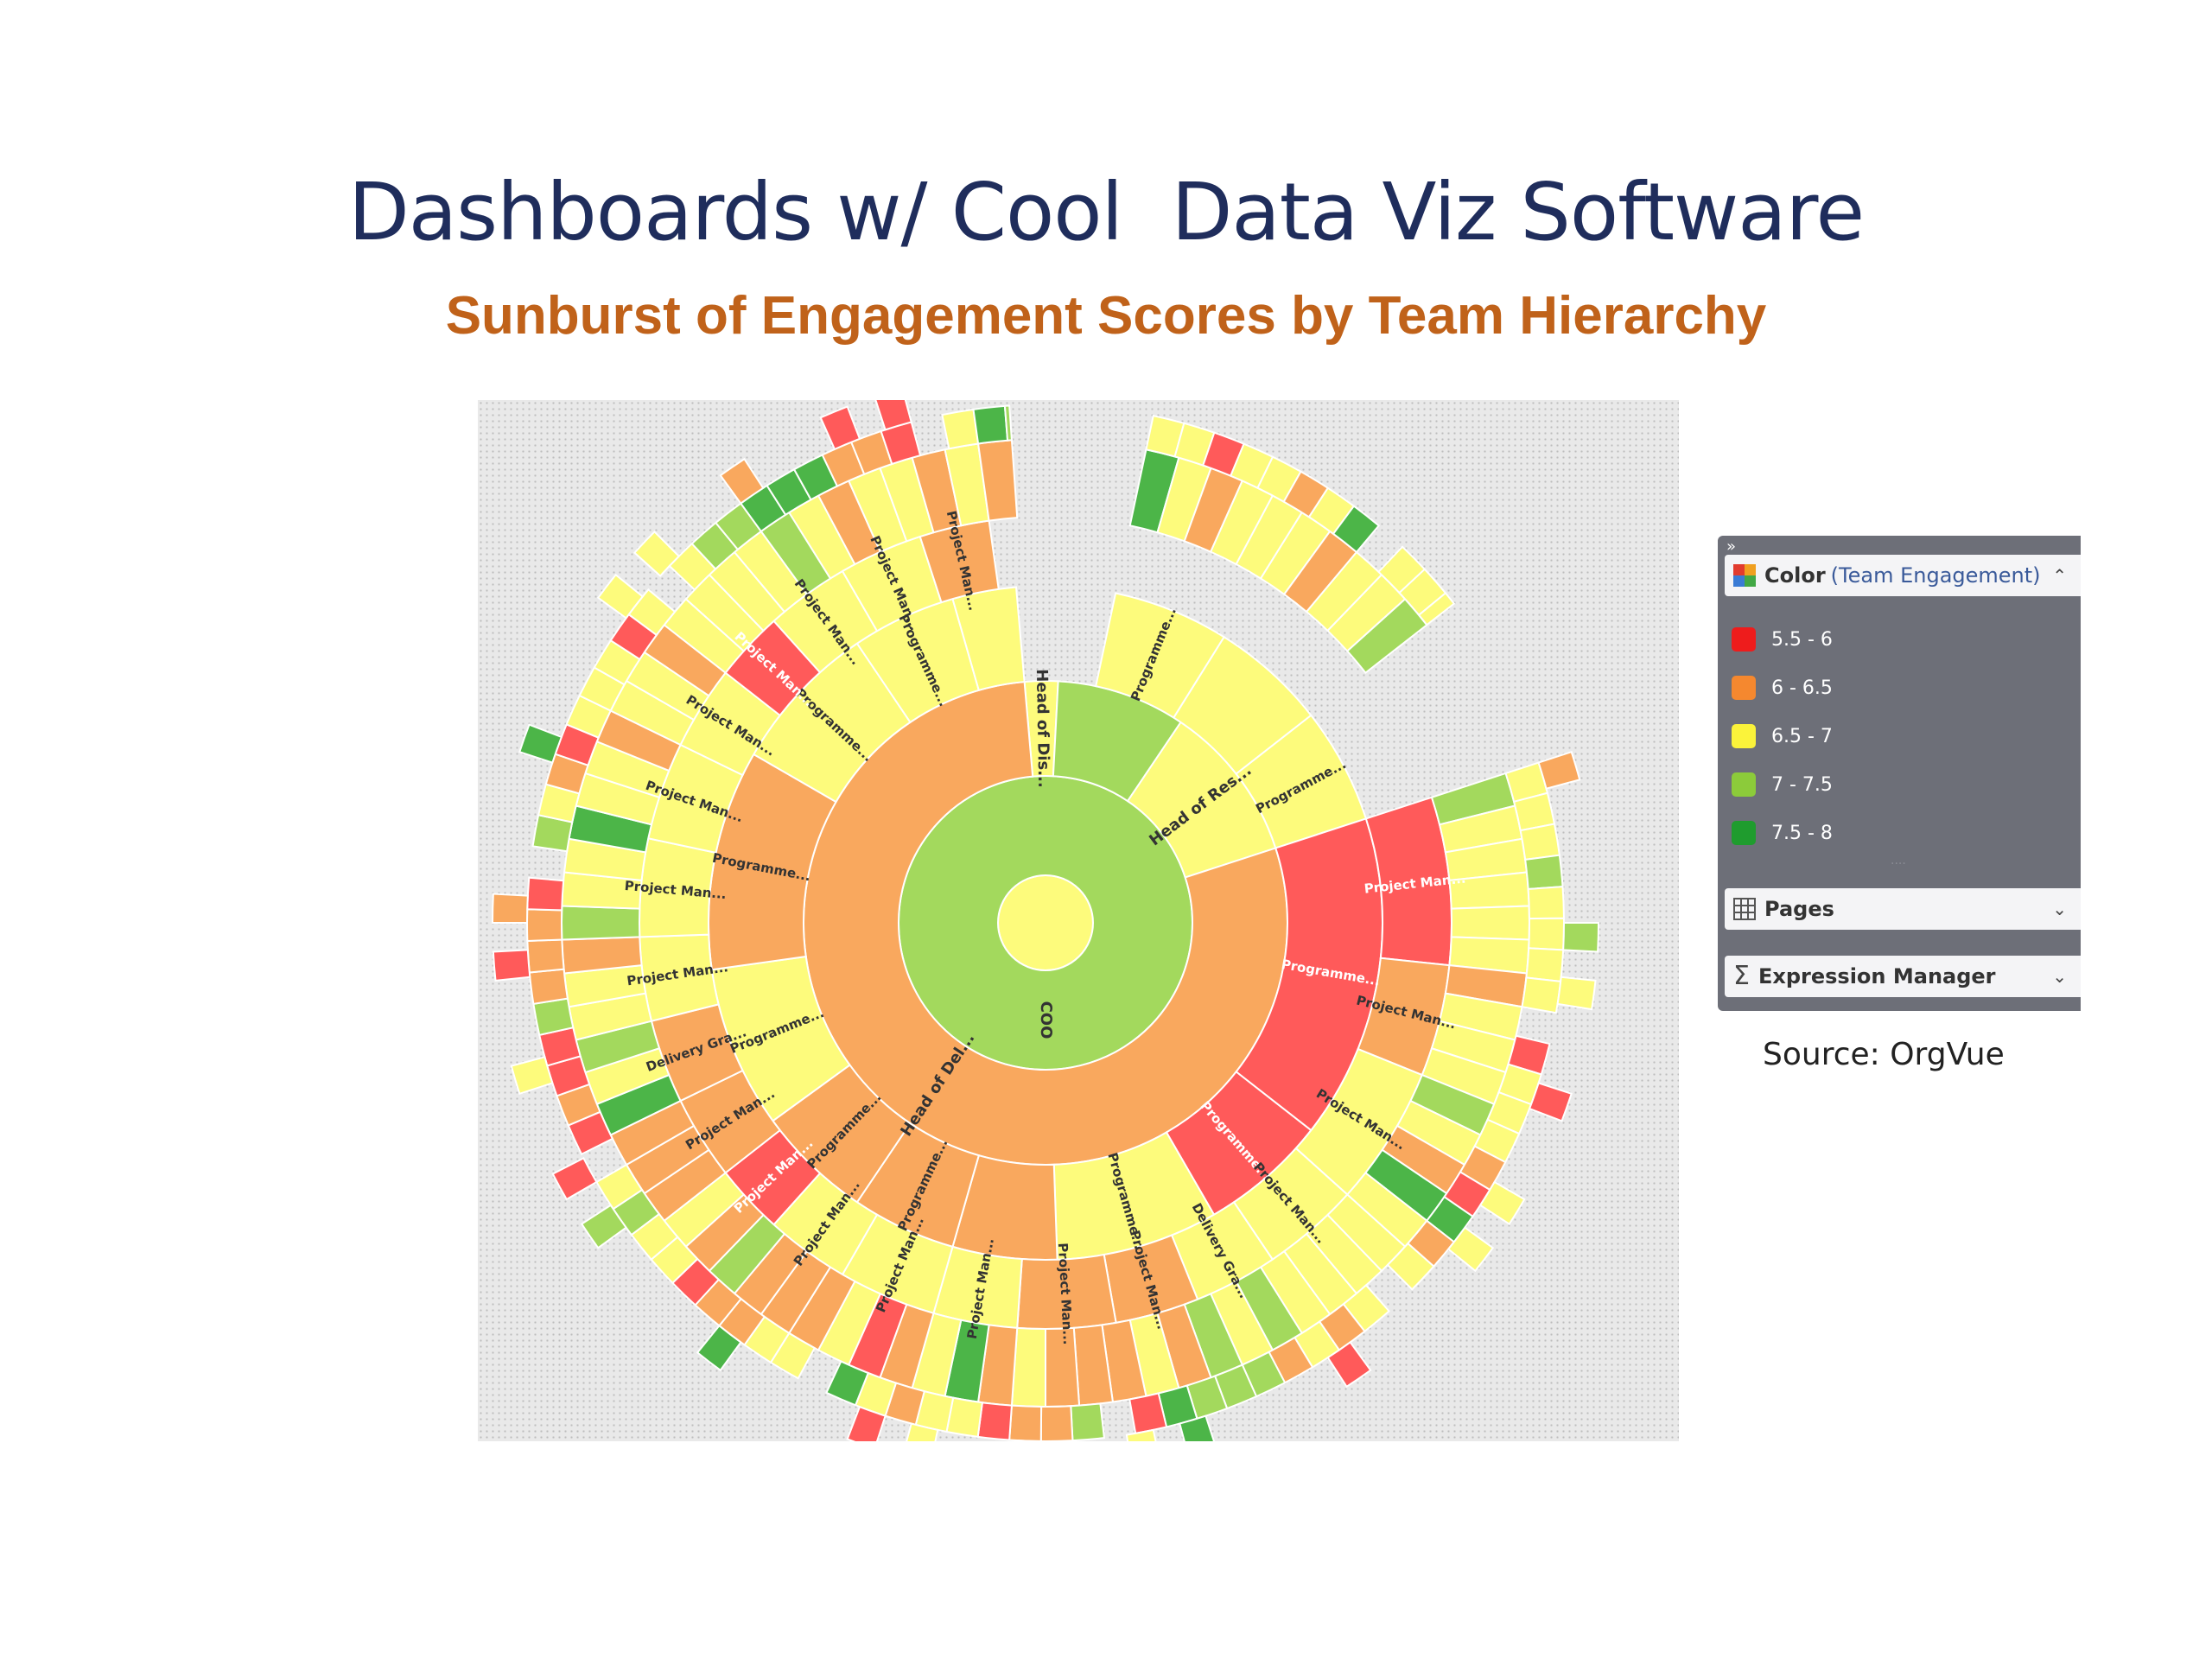 The height and width of the screenshot is (1659, 2212). Describe the element at coordinates (1046, 1020) in the screenshot. I see `segment-label: COO` at that location.